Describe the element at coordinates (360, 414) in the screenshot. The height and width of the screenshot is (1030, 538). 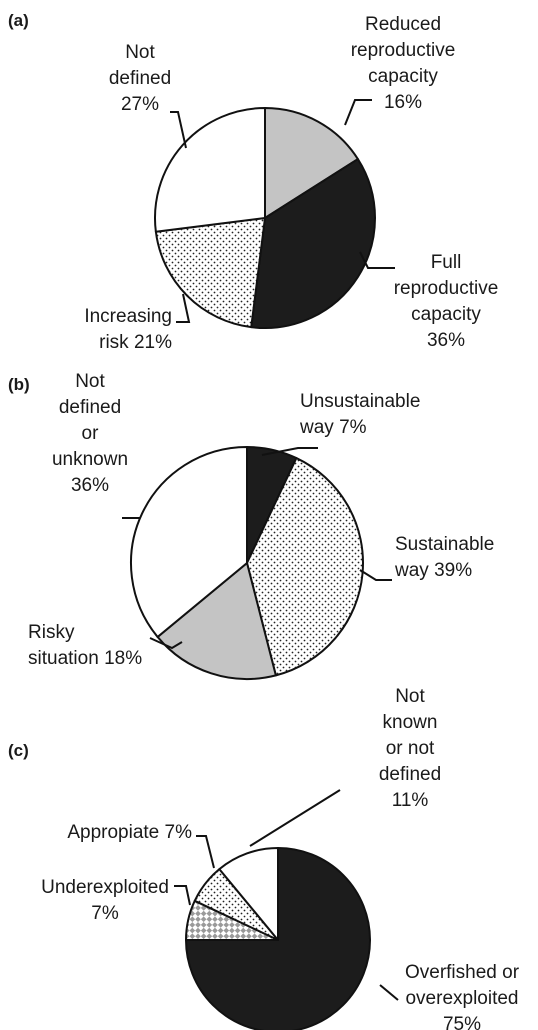
I see `slice-name: Unsustainable way` at that location.